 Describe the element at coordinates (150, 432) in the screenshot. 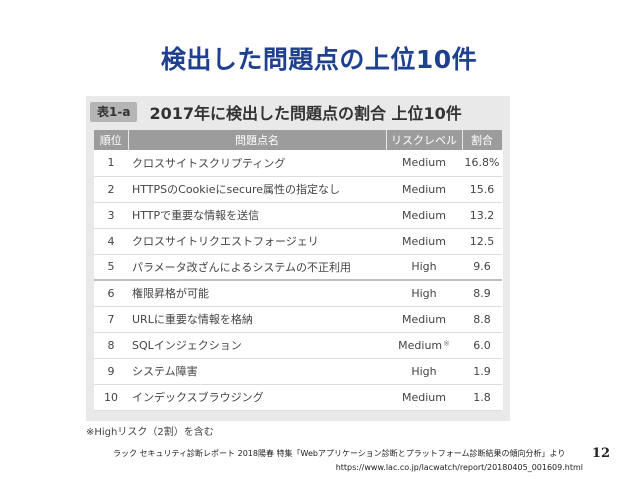

I see `table-footnote: ※Highリスク（2割）を含む` at that location.